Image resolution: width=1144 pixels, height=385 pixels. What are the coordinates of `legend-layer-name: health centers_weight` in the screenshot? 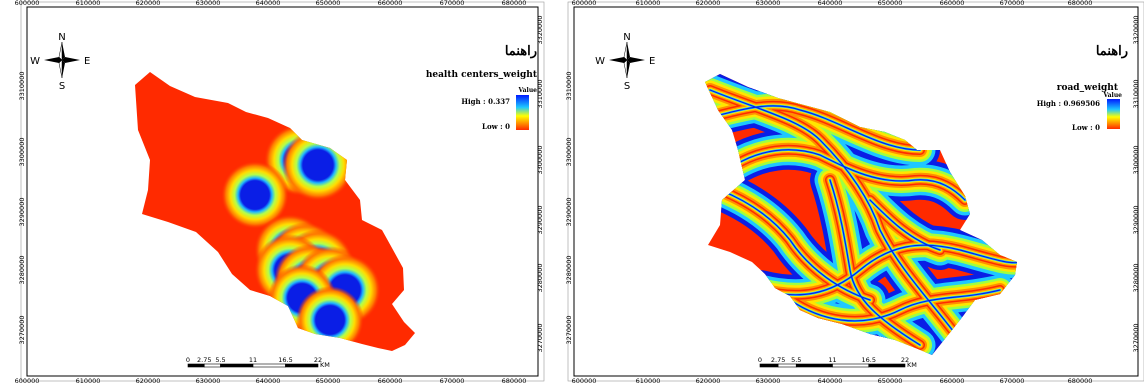 It's located at (482, 75).